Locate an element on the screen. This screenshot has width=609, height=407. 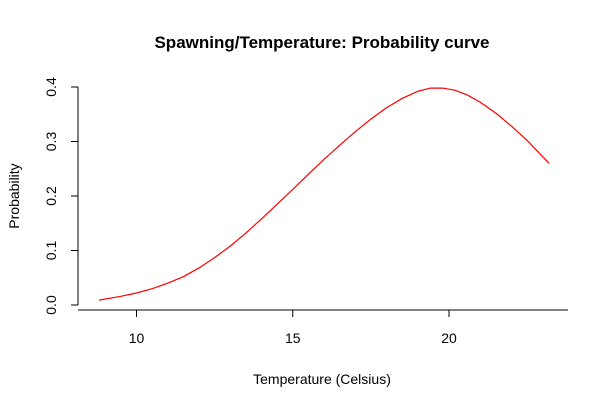
y-tick-label: 0.1 is located at coordinates (51, 251).